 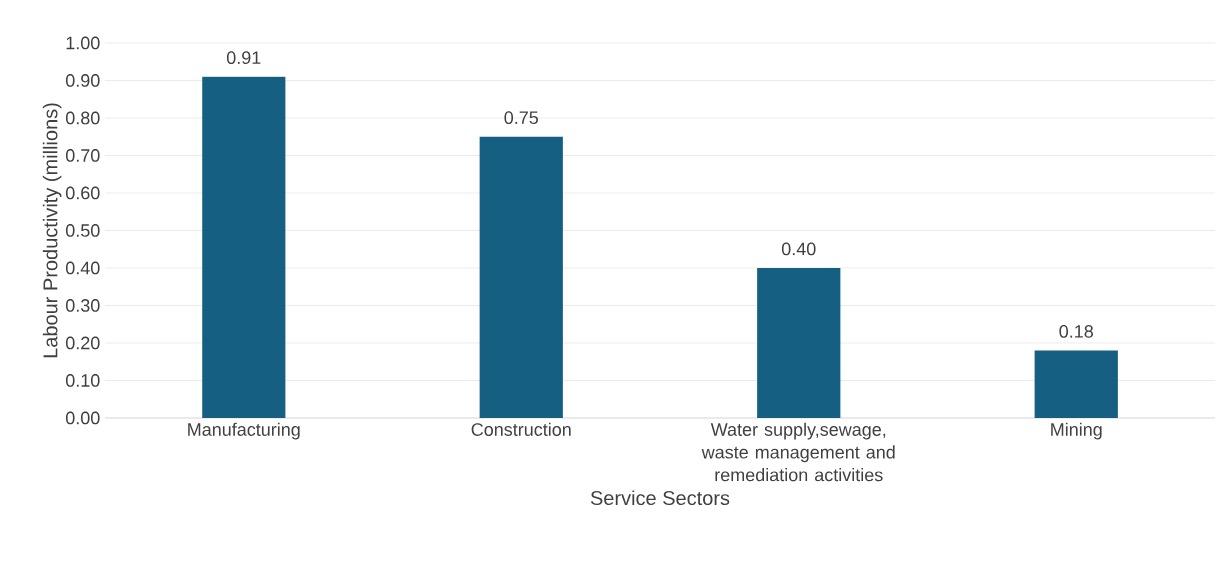 I want to click on y-tick-label: 0.10, so click(x=82, y=380).